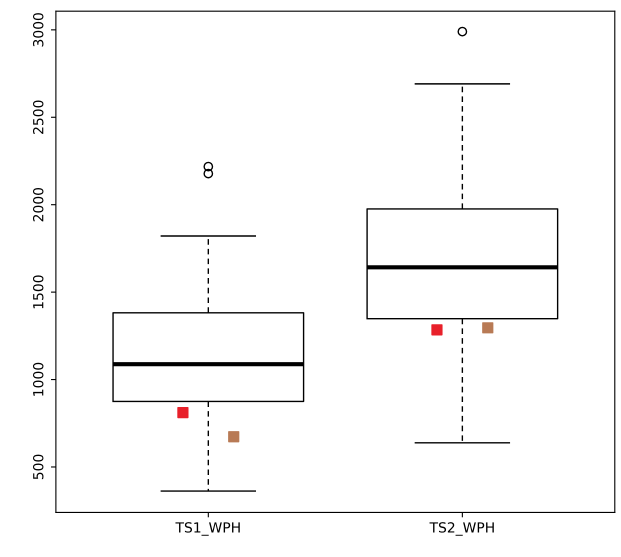 The image size is (621, 557). I want to click on y-tick-label: 3000, so click(38, 29).